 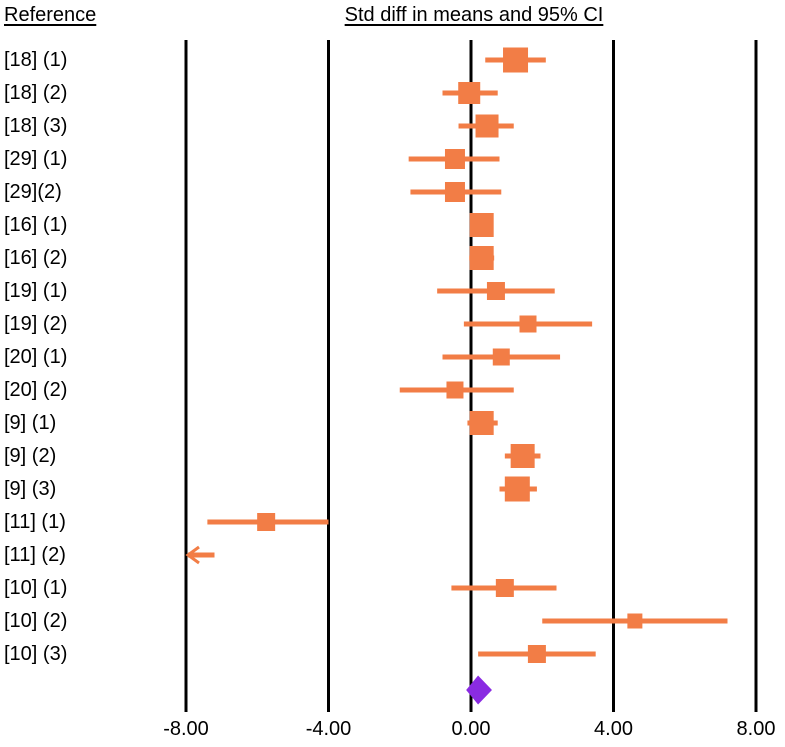 What do you see at coordinates (36, 357) in the screenshot?
I see `study-label: [20] (1)` at bounding box center [36, 357].